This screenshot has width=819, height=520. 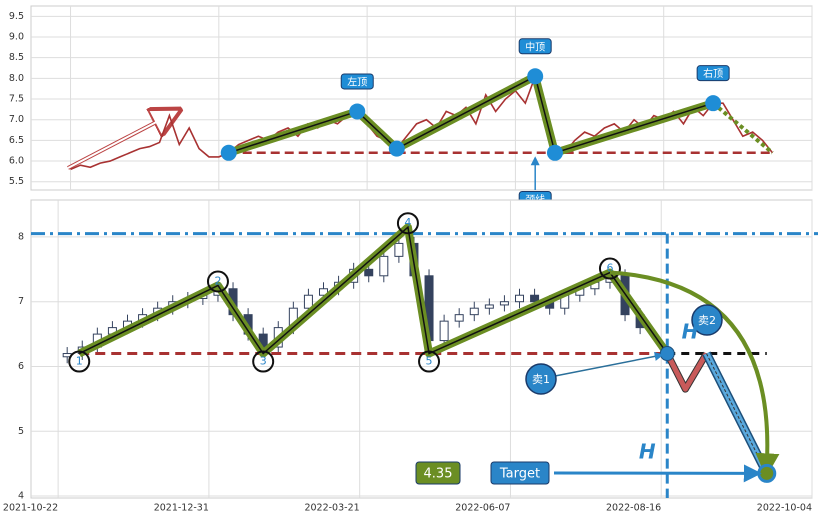 What do you see at coordinates (21, 236) in the screenshot?
I see `y-tick-label: 8` at bounding box center [21, 236].